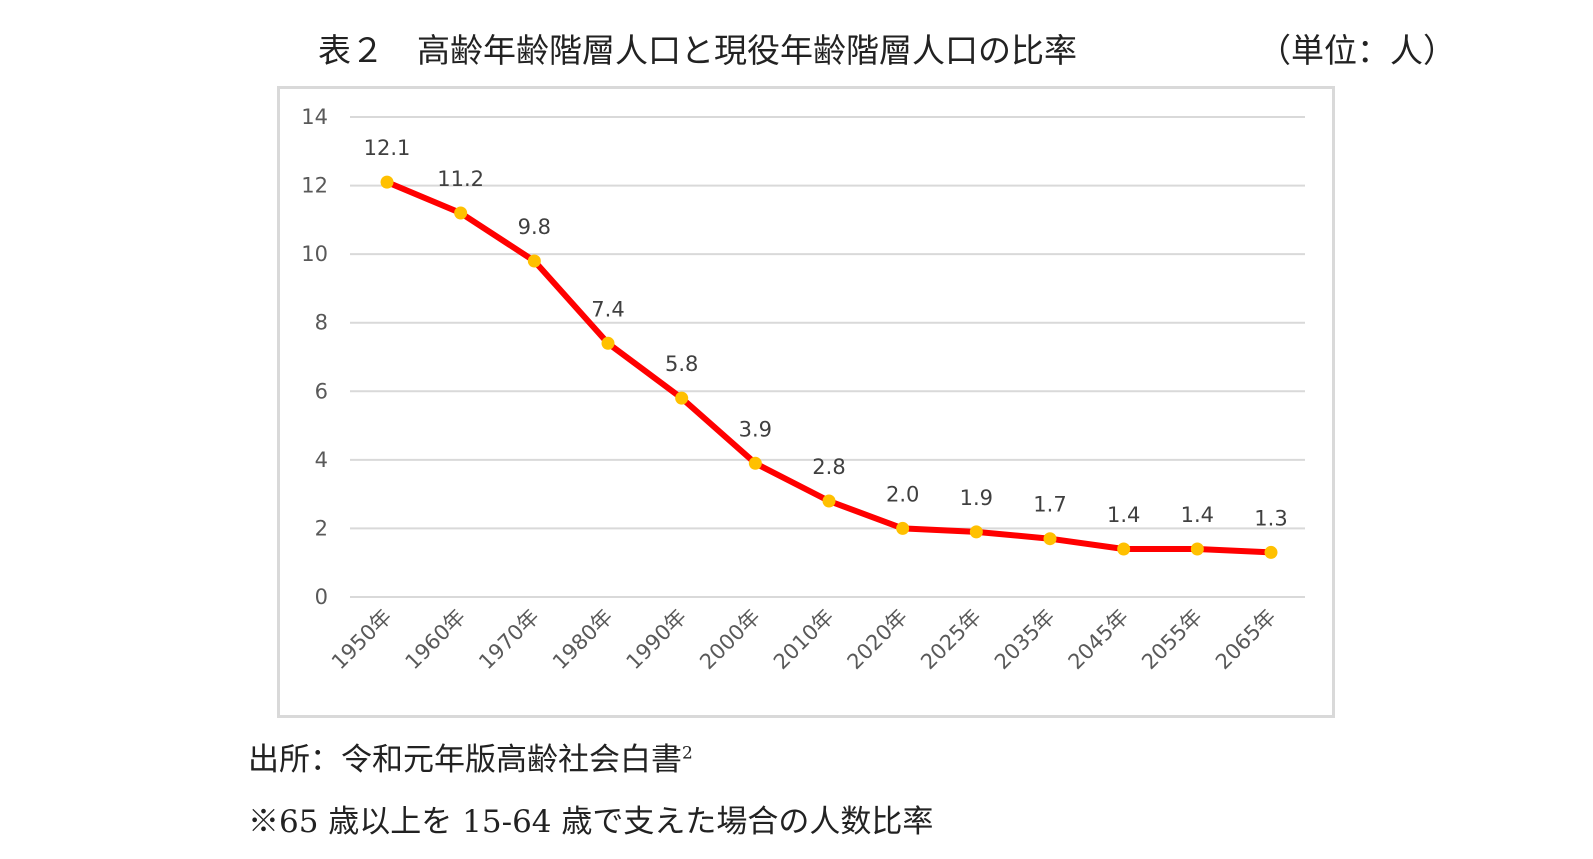 This screenshot has width=1593, height=859. What do you see at coordinates (460, 179) in the screenshot?
I see `data-label: 11.2` at bounding box center [460, 179].